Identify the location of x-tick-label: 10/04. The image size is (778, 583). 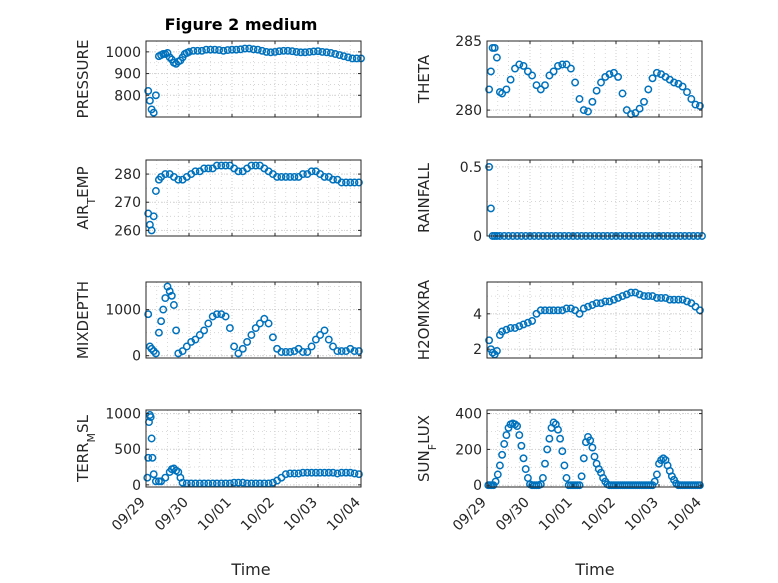
(344, 514).